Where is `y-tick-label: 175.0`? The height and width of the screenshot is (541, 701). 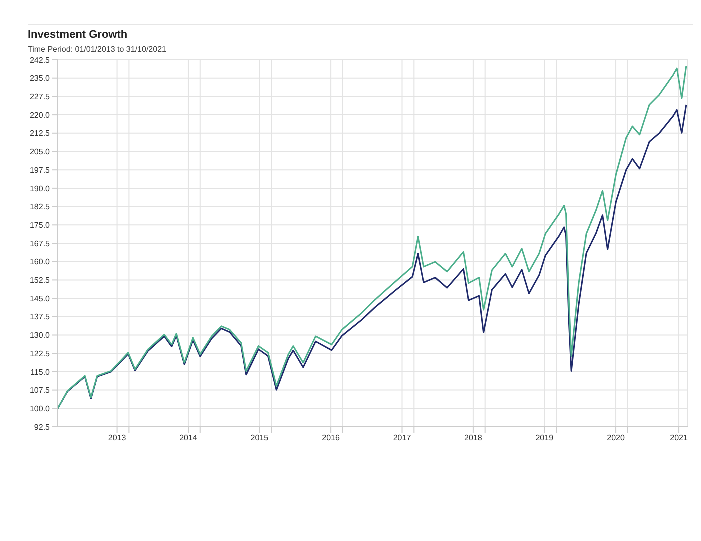 y-tick-label: 175.0 is located at coordinates (40, 225).